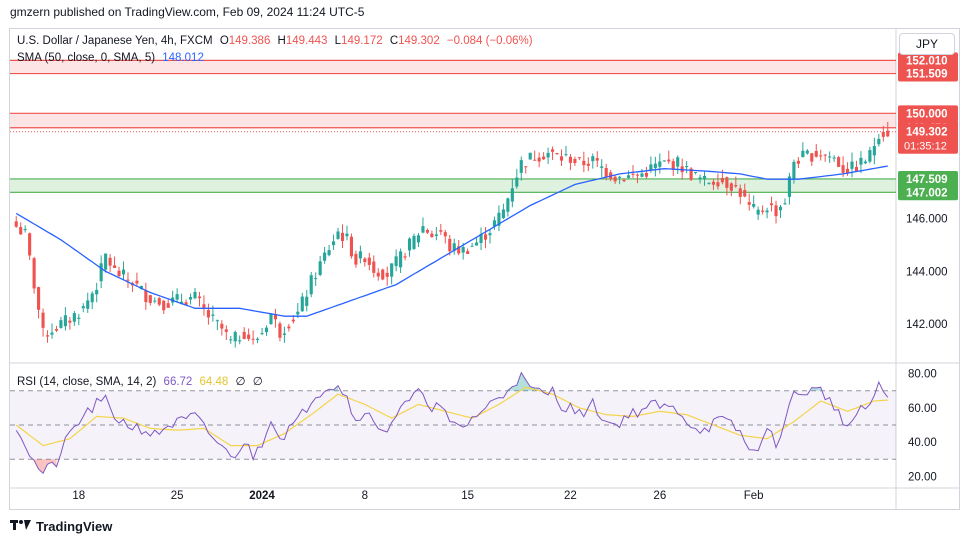 The width and height of the screenshot is (970, 545). What do you see at coordinates (927, 272) in the screenshot?
I see `price-tick-label: 144.000` at bounding box center [927, 272].